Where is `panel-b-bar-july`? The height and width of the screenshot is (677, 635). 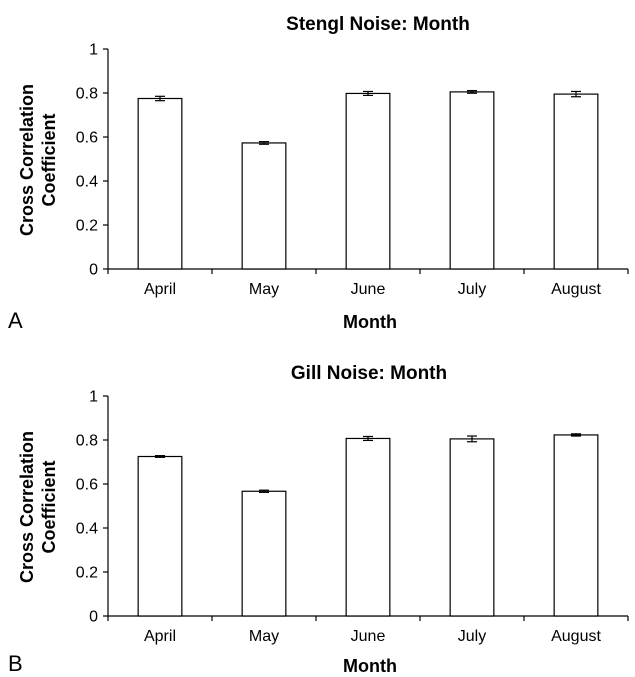
panel-b-bar-july is located at coordinates (472, 527).